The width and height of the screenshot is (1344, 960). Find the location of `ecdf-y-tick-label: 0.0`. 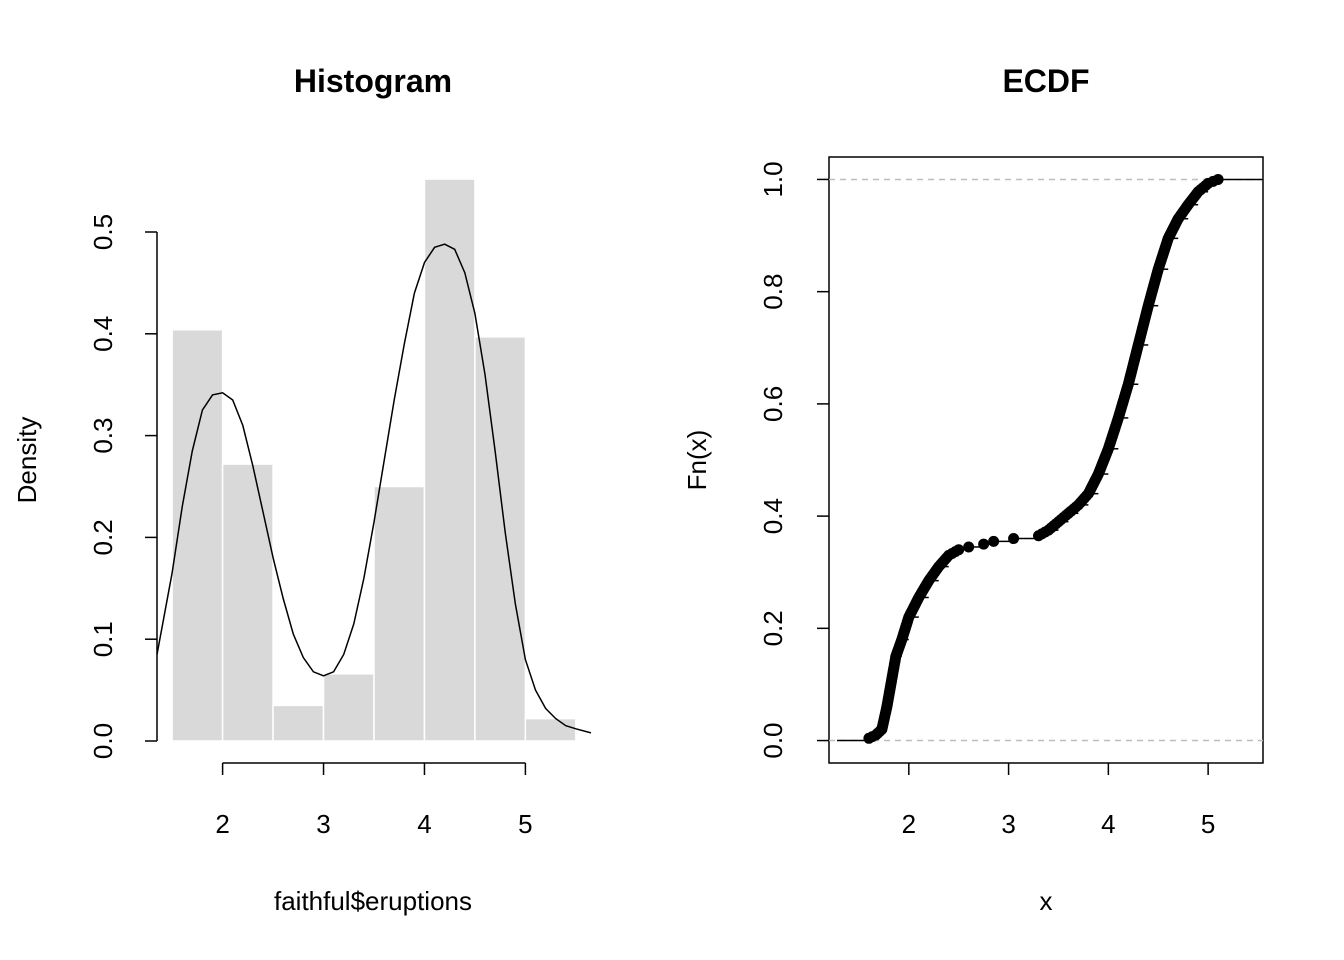

ecdf-y-tick-label: 0.0 is located at coordinates (773, 740).